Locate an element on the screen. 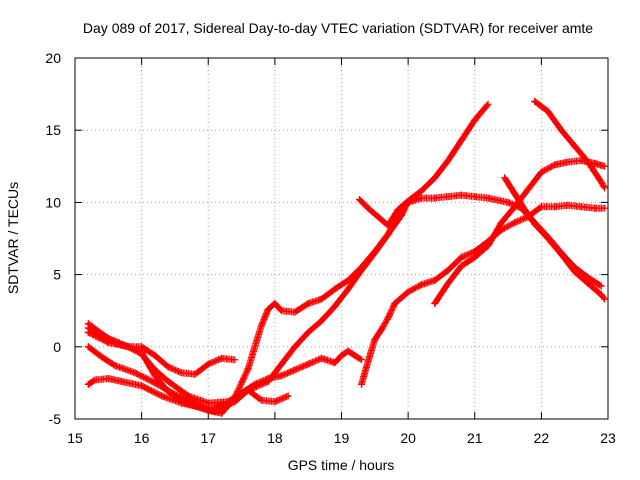 This screenshot has width=640, height=480. x-tick-label: 19 is located at coordinates (342, 438).